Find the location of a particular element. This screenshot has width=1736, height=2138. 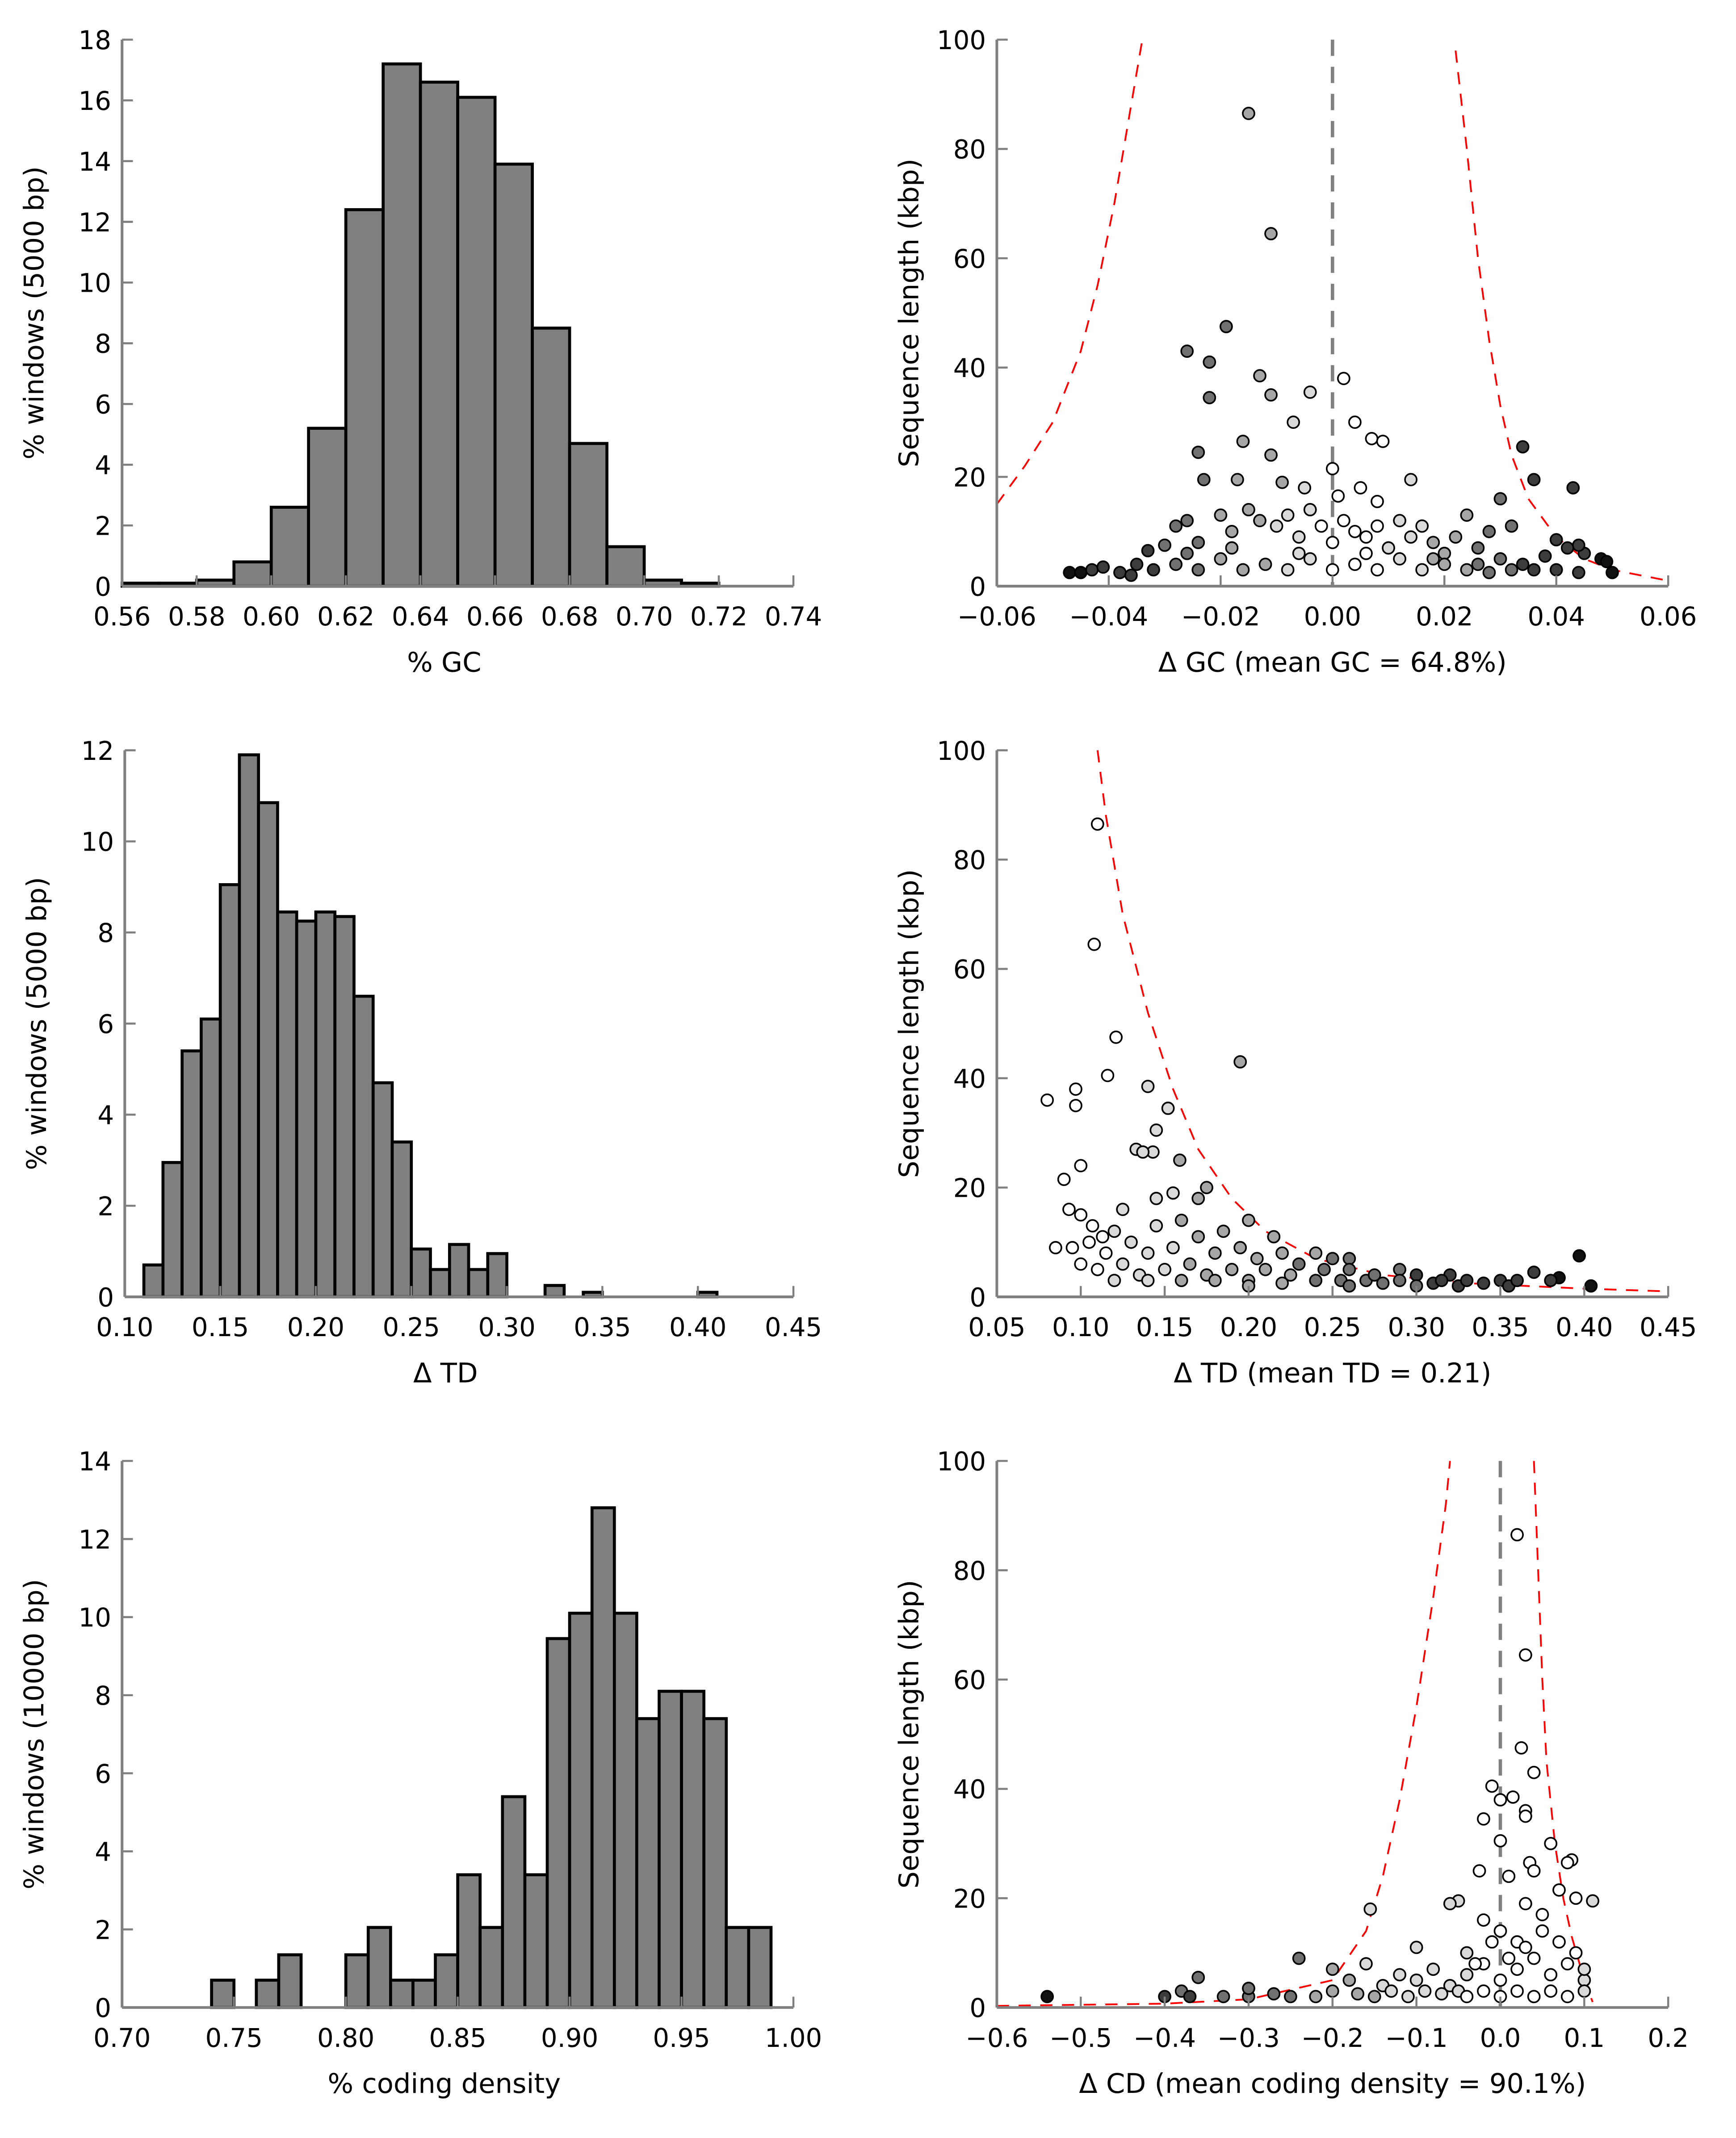

x-tick-label: −0.02 is located at coordinates (1220, 617).